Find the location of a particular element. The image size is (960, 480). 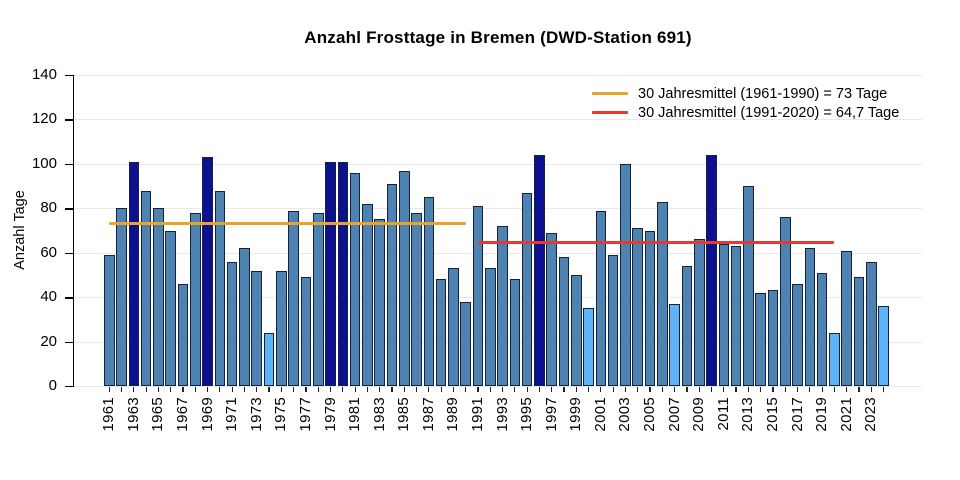

x-tick-1998 is located at coordinates (564, 389).